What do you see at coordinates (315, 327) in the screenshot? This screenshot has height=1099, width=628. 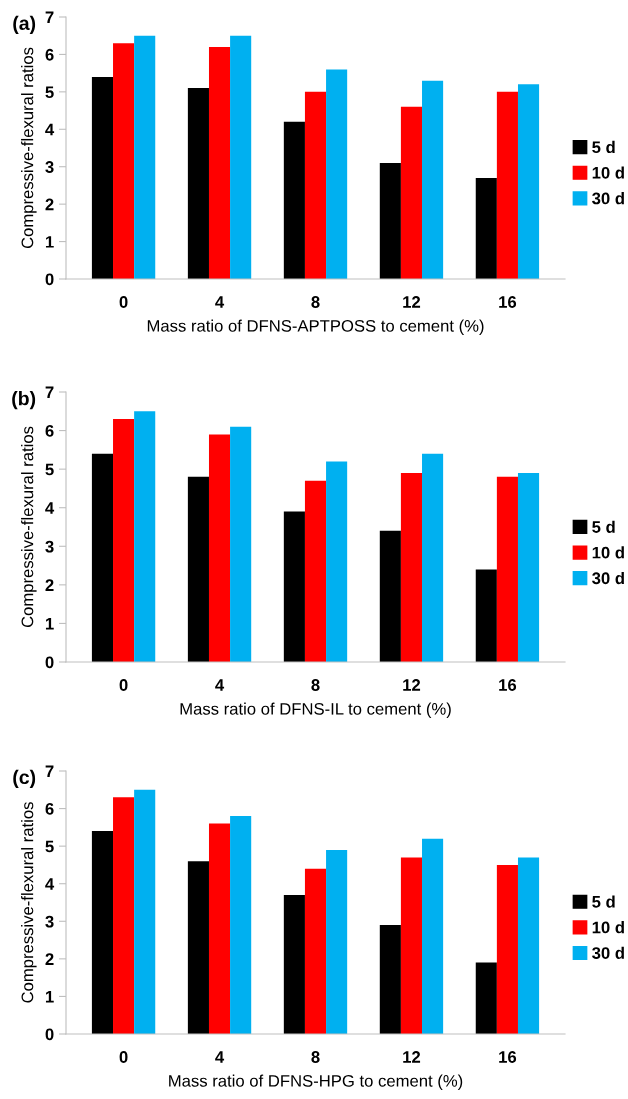 I see `x-axis-title: Mass ratio of DFNS-APTPOSS to cement (%)` at bounding box center [315, 327].